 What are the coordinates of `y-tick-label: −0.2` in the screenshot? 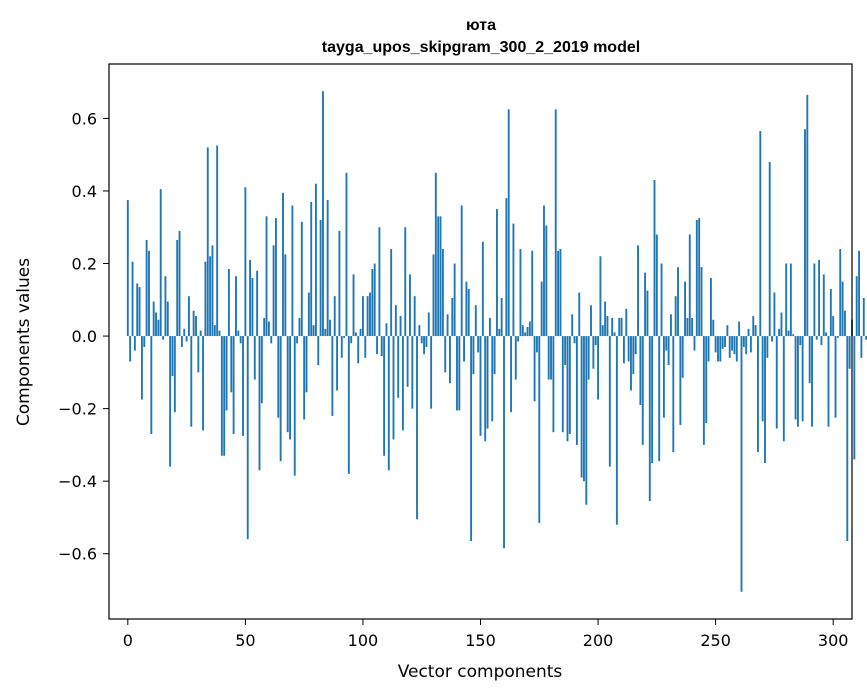 It's located at (77, 409).